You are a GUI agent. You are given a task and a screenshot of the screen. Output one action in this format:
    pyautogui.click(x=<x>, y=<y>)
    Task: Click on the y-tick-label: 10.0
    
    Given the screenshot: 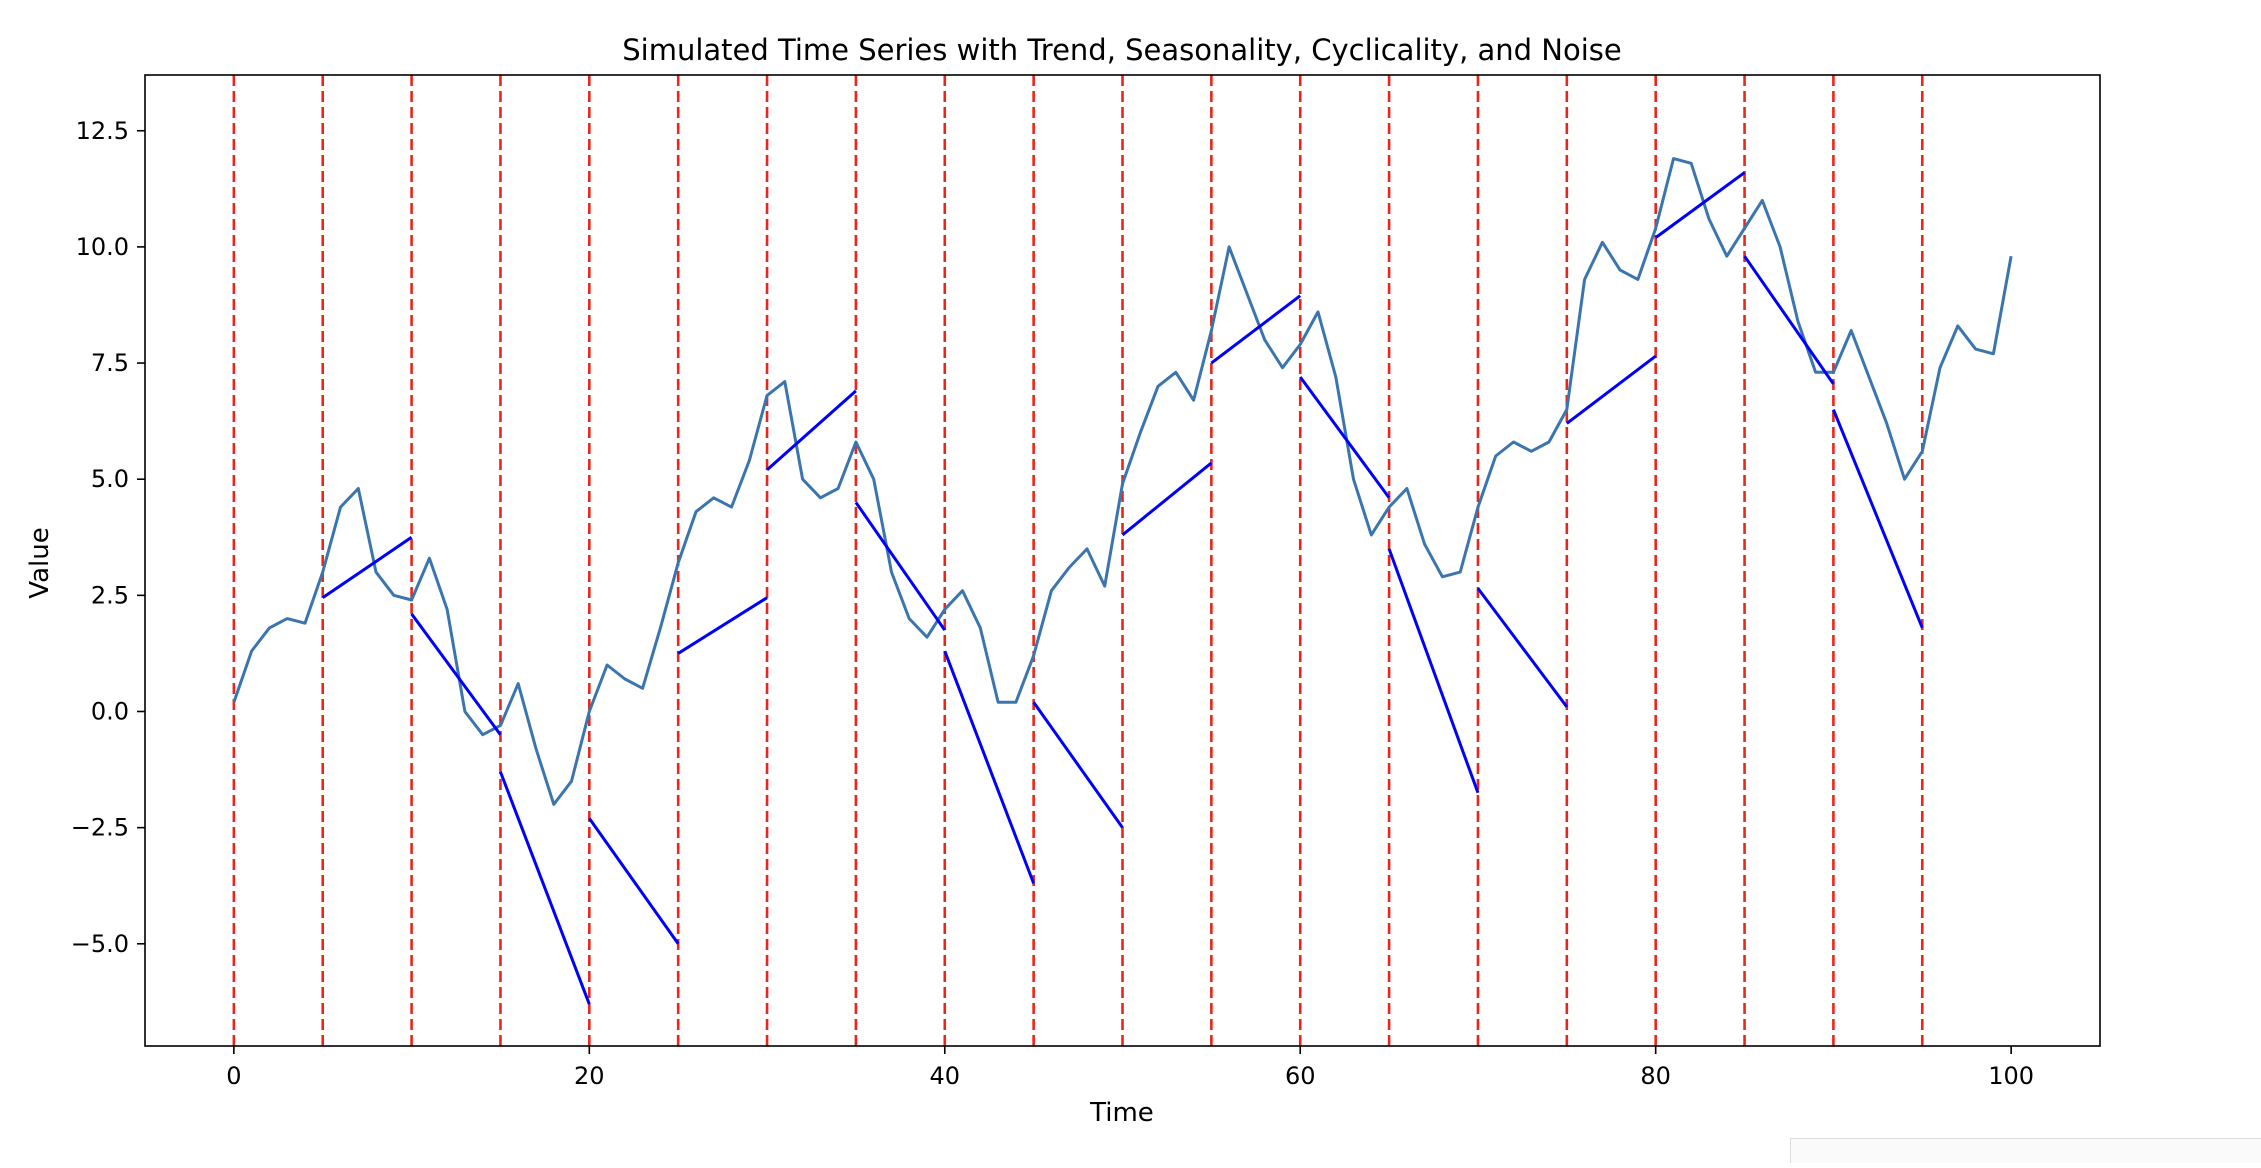 What is the action you would take?
    pyautogui.click(x=102, y=247)
    